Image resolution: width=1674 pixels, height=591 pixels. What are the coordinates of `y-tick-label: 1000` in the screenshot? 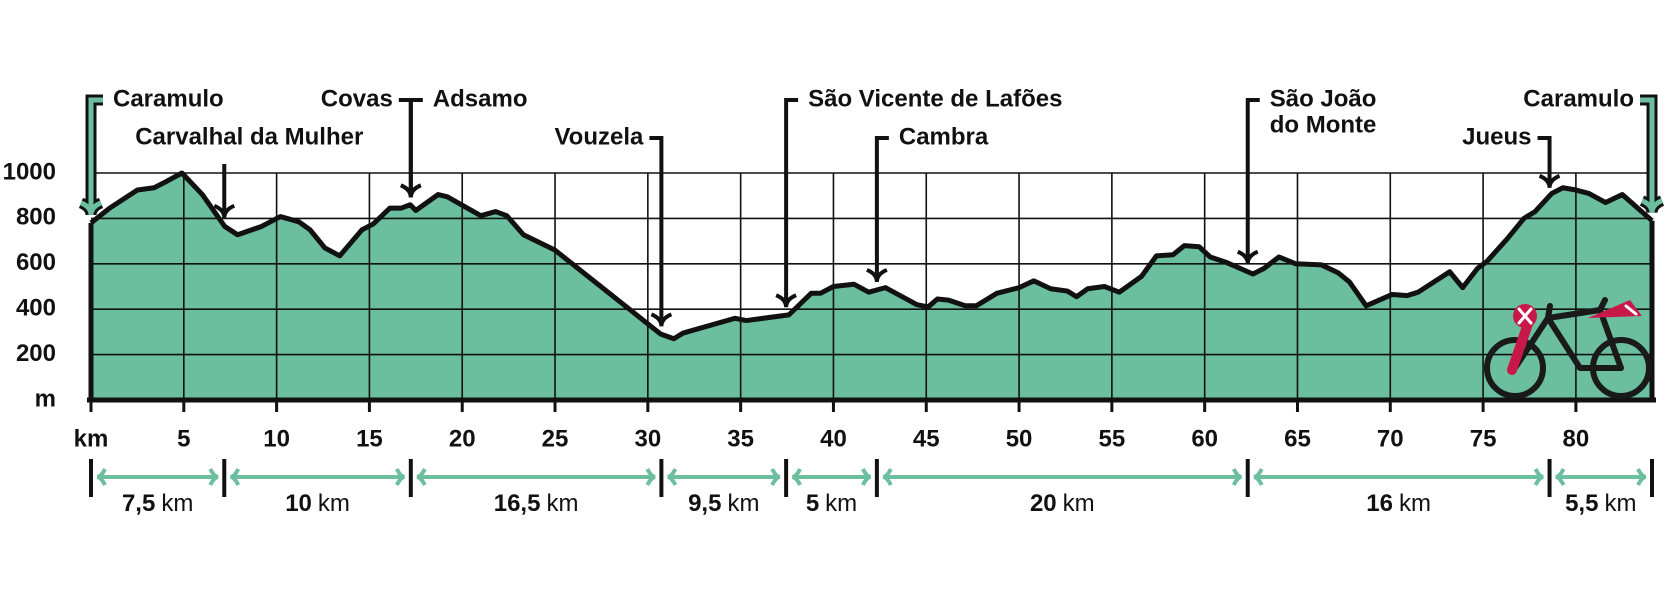 It's located at (29, 171).